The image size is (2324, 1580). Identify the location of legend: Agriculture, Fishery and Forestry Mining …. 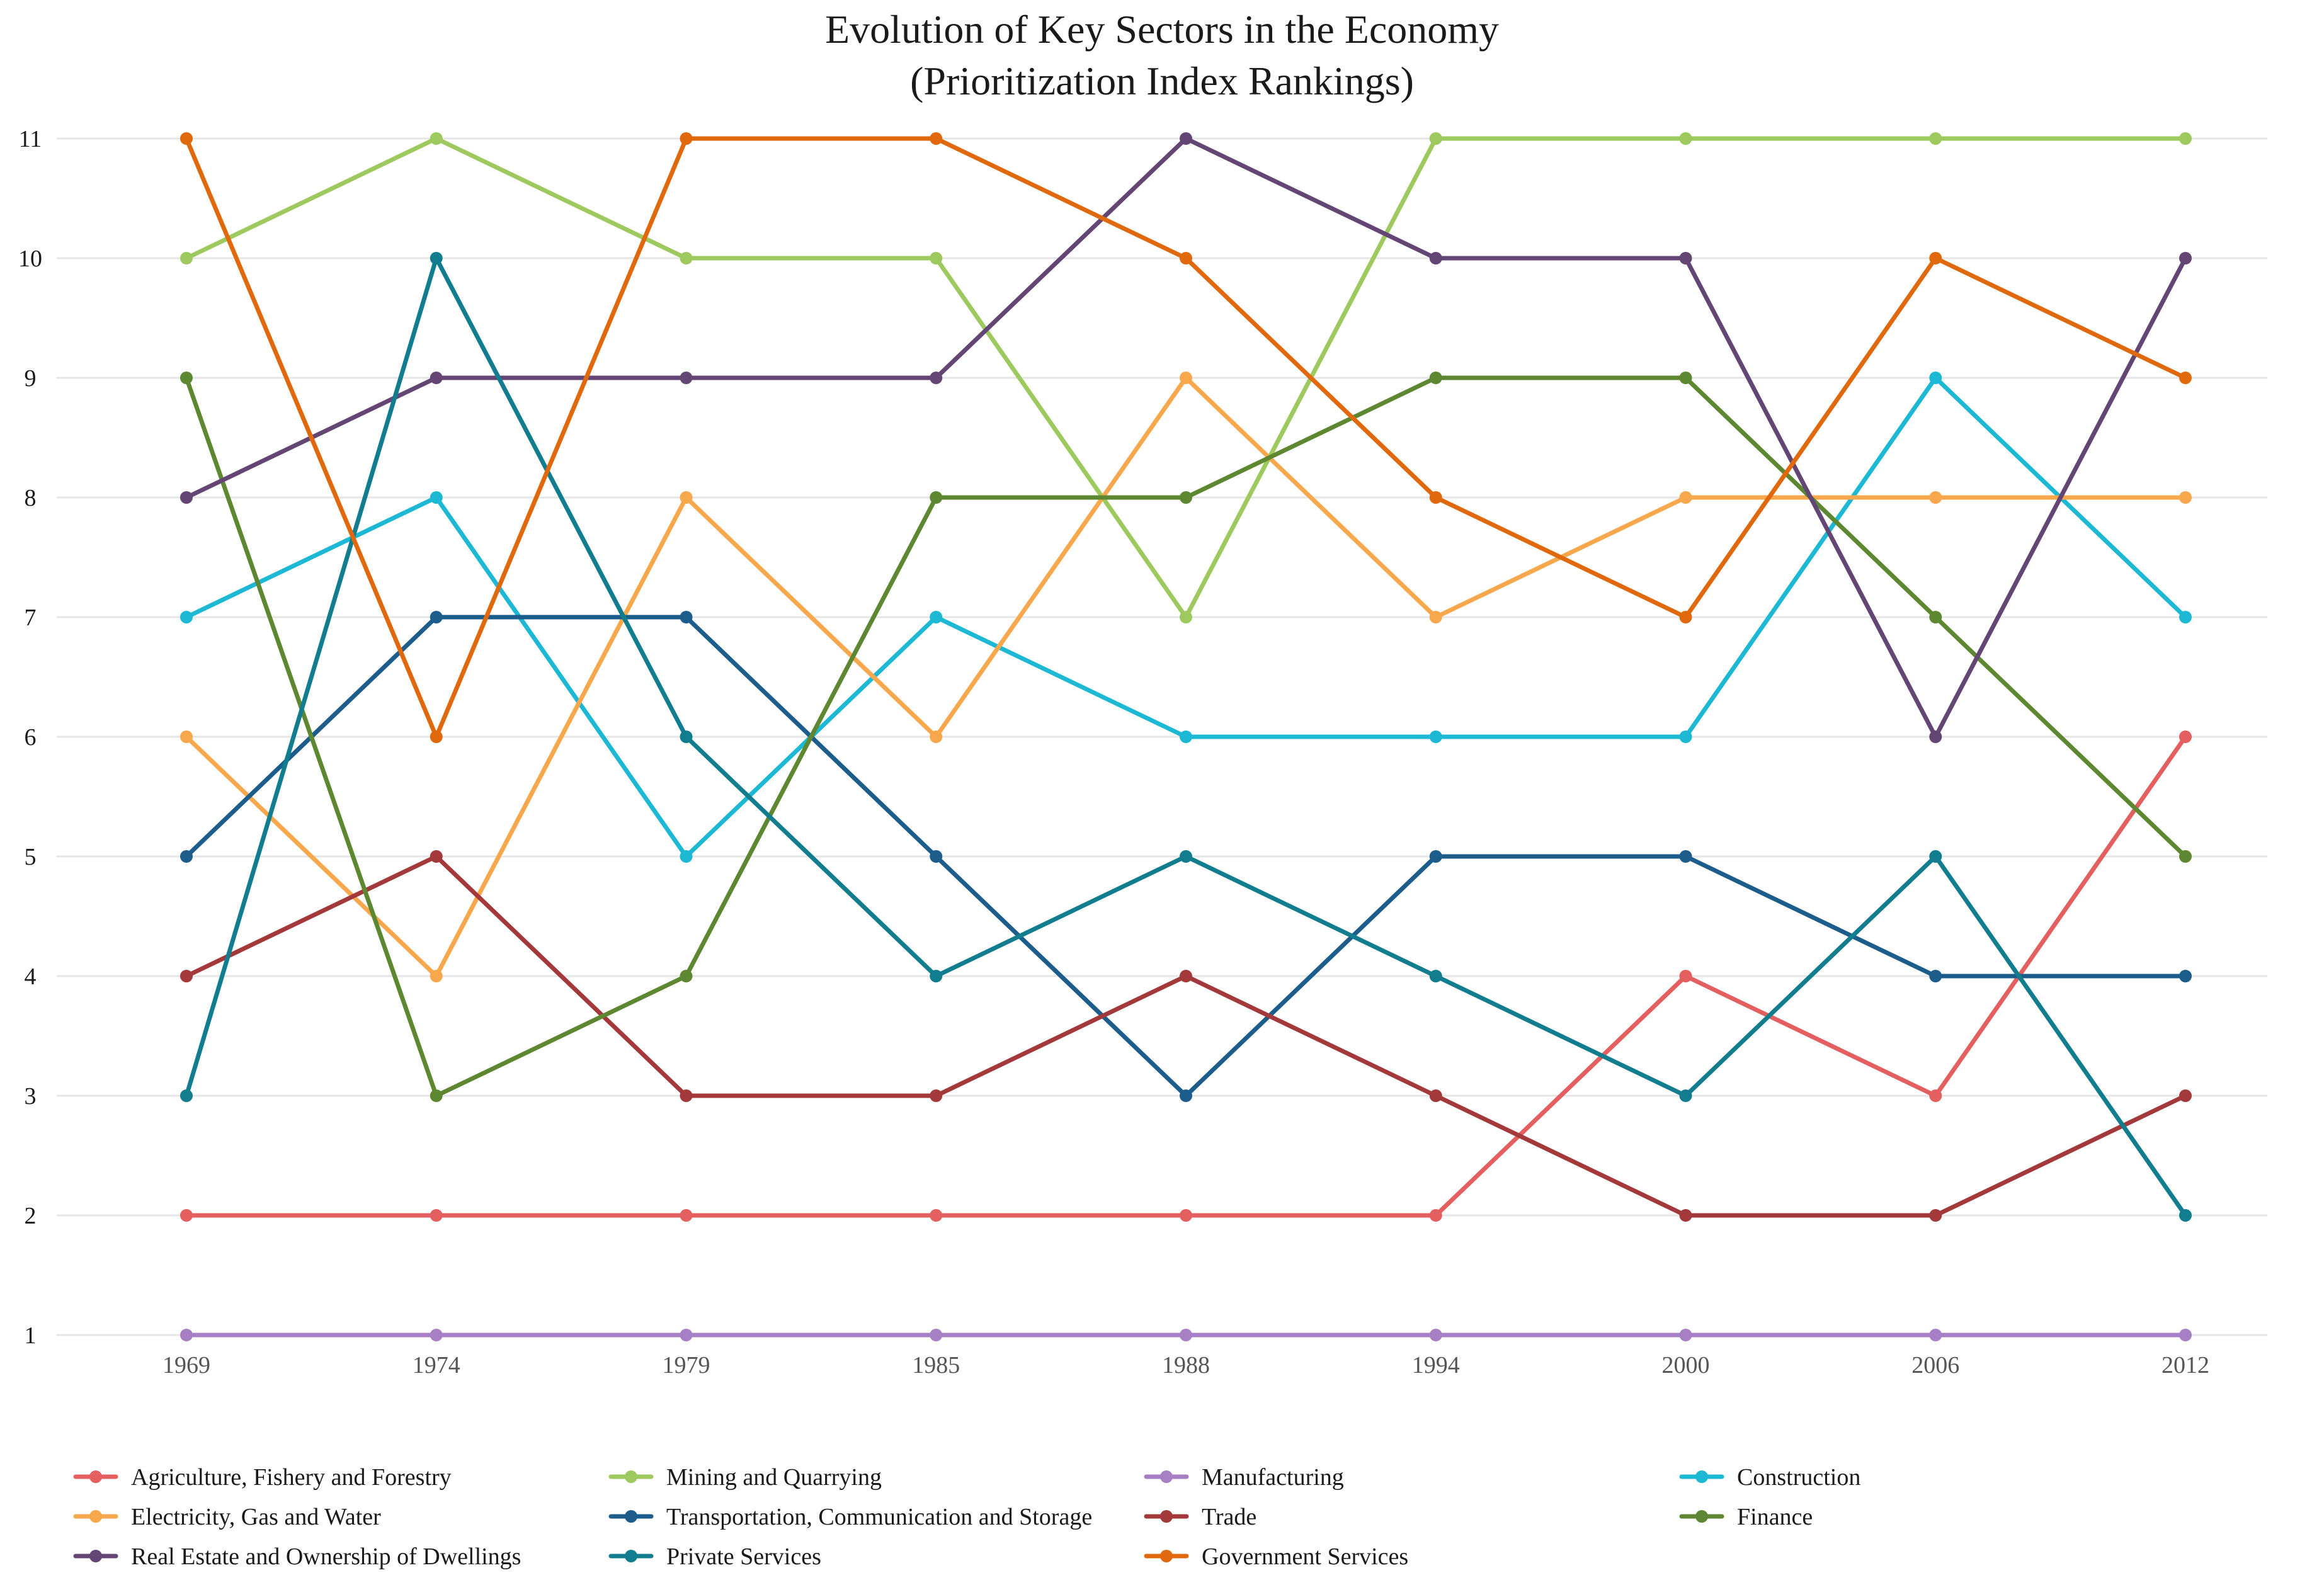
(967, 1517).